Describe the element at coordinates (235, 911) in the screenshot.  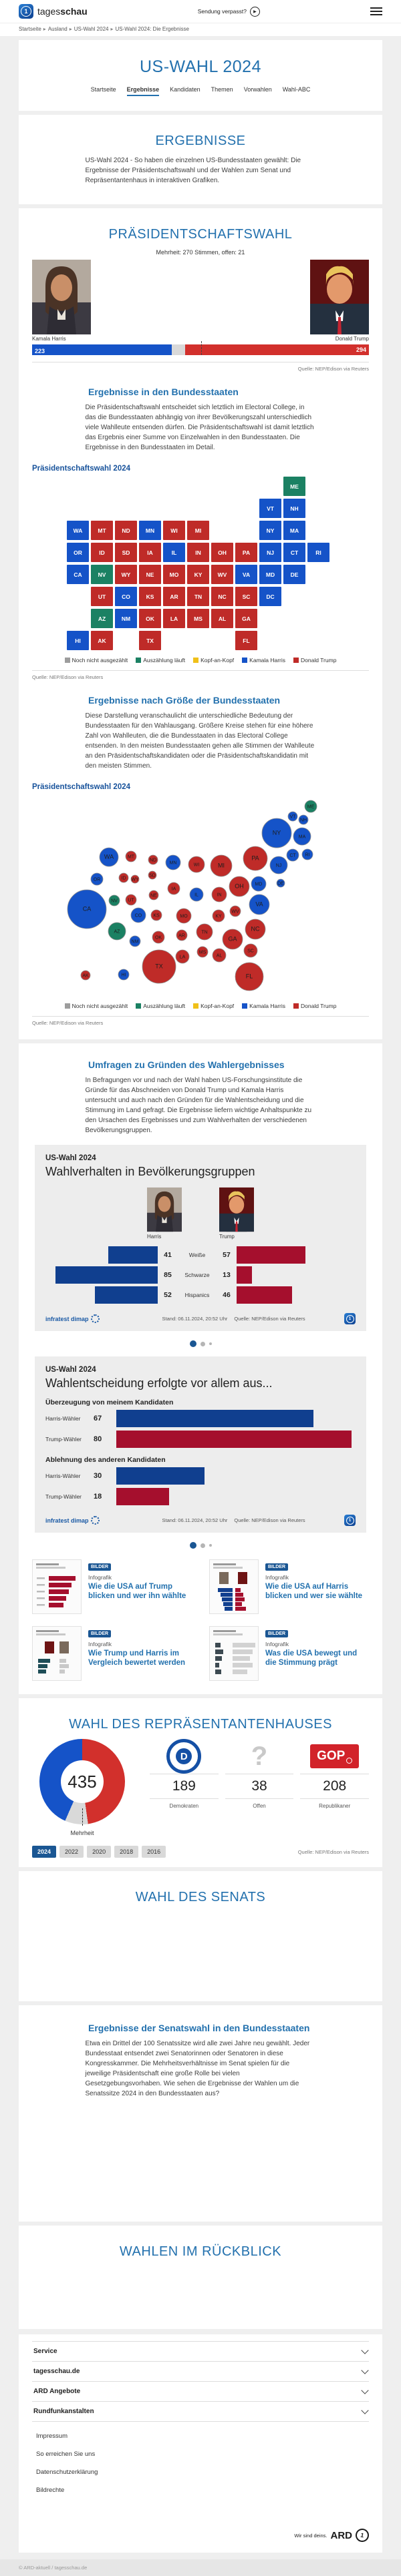
I see `state-bubble-WV: WV` at that location.